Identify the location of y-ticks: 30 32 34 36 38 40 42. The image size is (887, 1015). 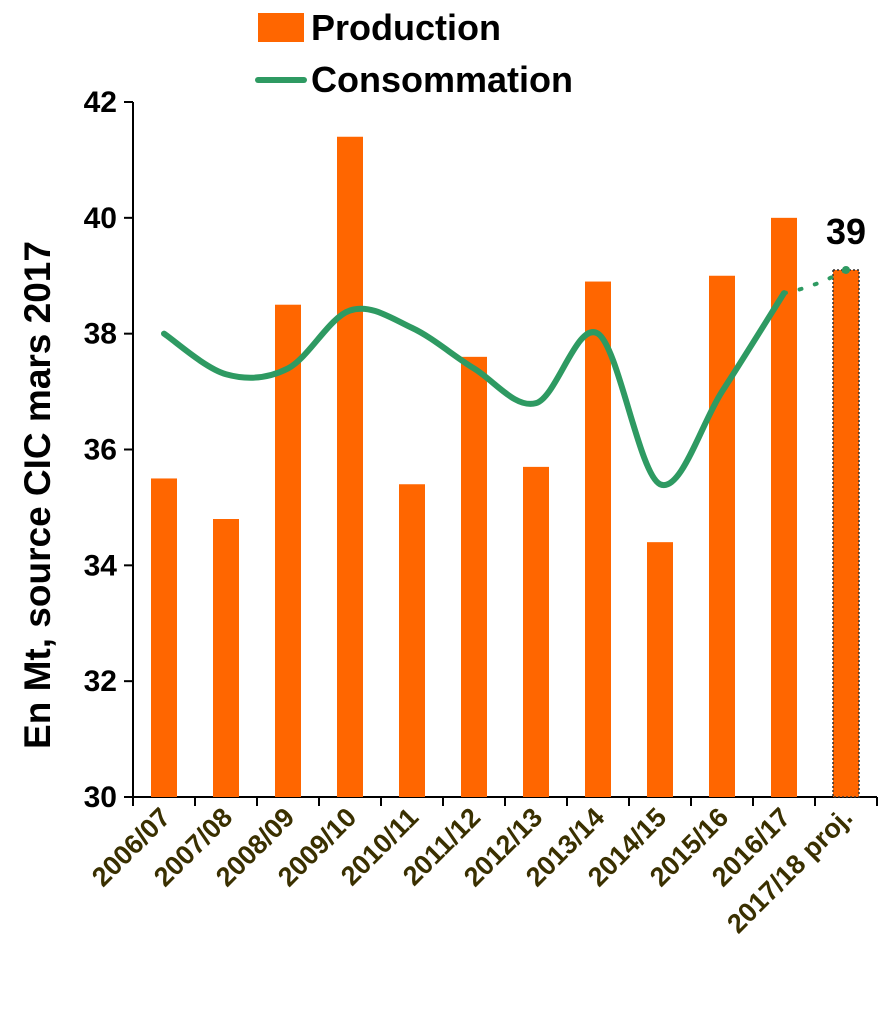
(108, 450).